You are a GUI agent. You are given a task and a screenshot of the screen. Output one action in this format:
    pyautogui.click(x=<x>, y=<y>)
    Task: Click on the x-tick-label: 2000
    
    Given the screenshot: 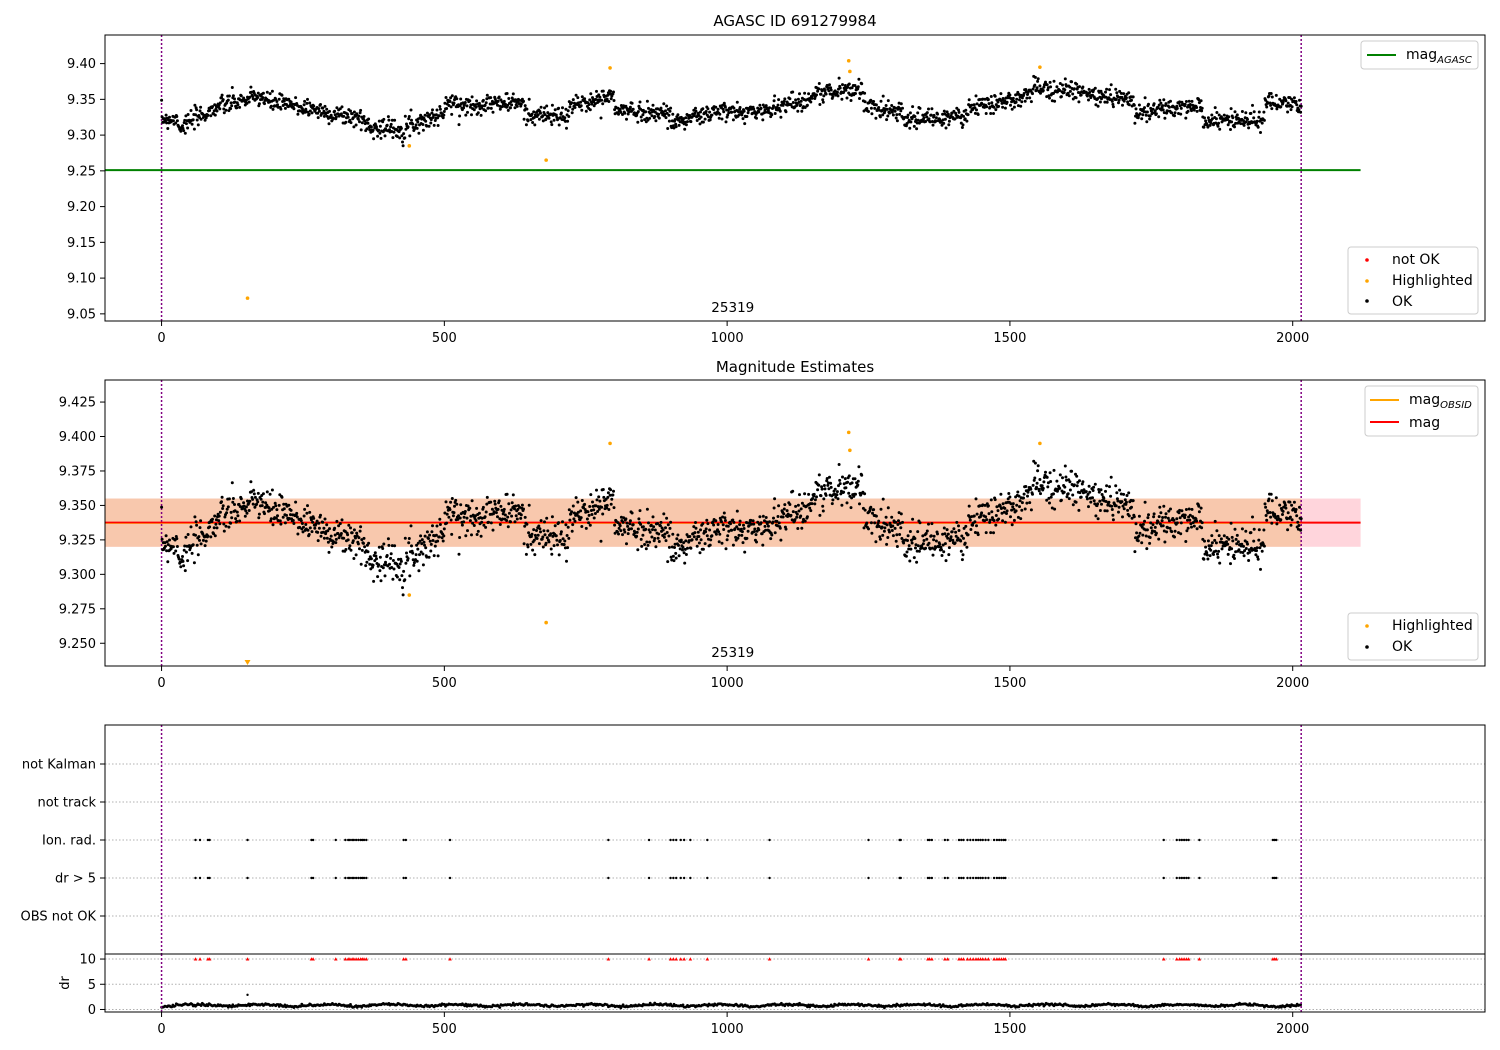 What is the action you would take?
    pyautogui.click(x=1292, y=1029)
    